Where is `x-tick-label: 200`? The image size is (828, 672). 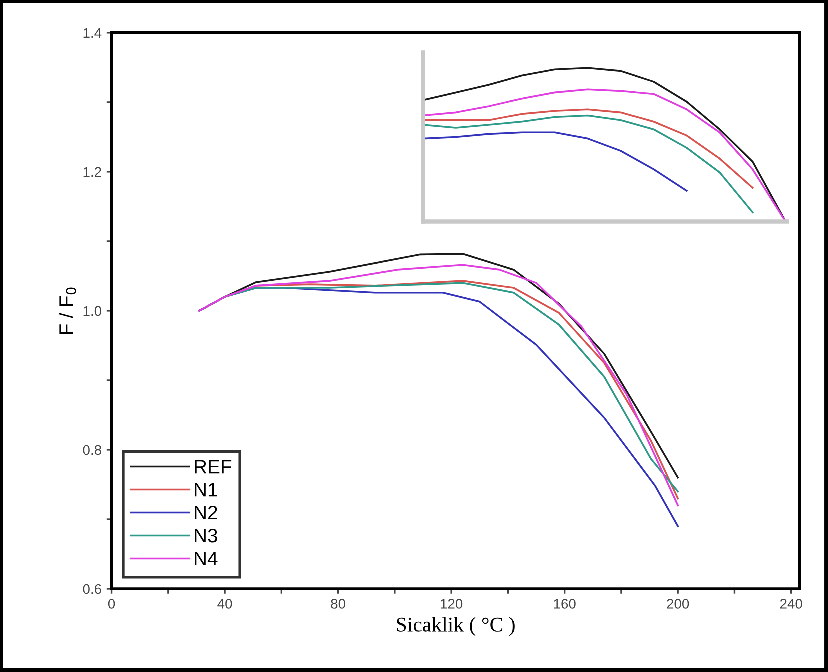 x-tick-label: 200 is located at coordinates (678, 604).